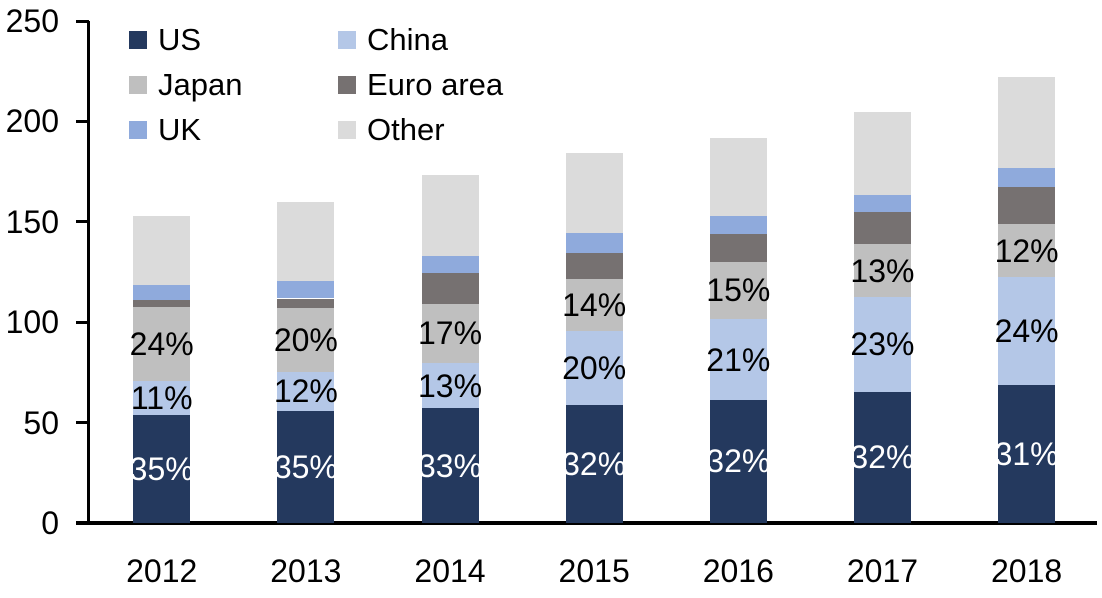 The width and height of the screenshot is (1102, 598). I want to click on segment-label-china: 24%, so click(1026, 331).